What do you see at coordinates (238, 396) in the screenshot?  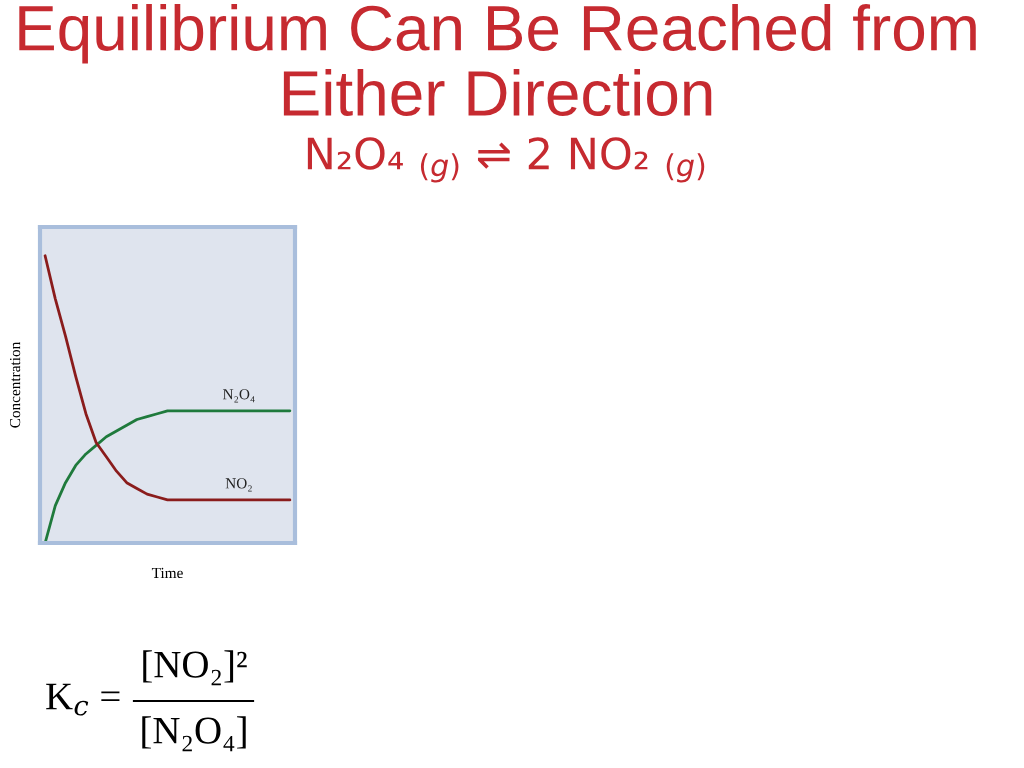 I see `series-label: N₂O₄` at bounding box center [238, 396].